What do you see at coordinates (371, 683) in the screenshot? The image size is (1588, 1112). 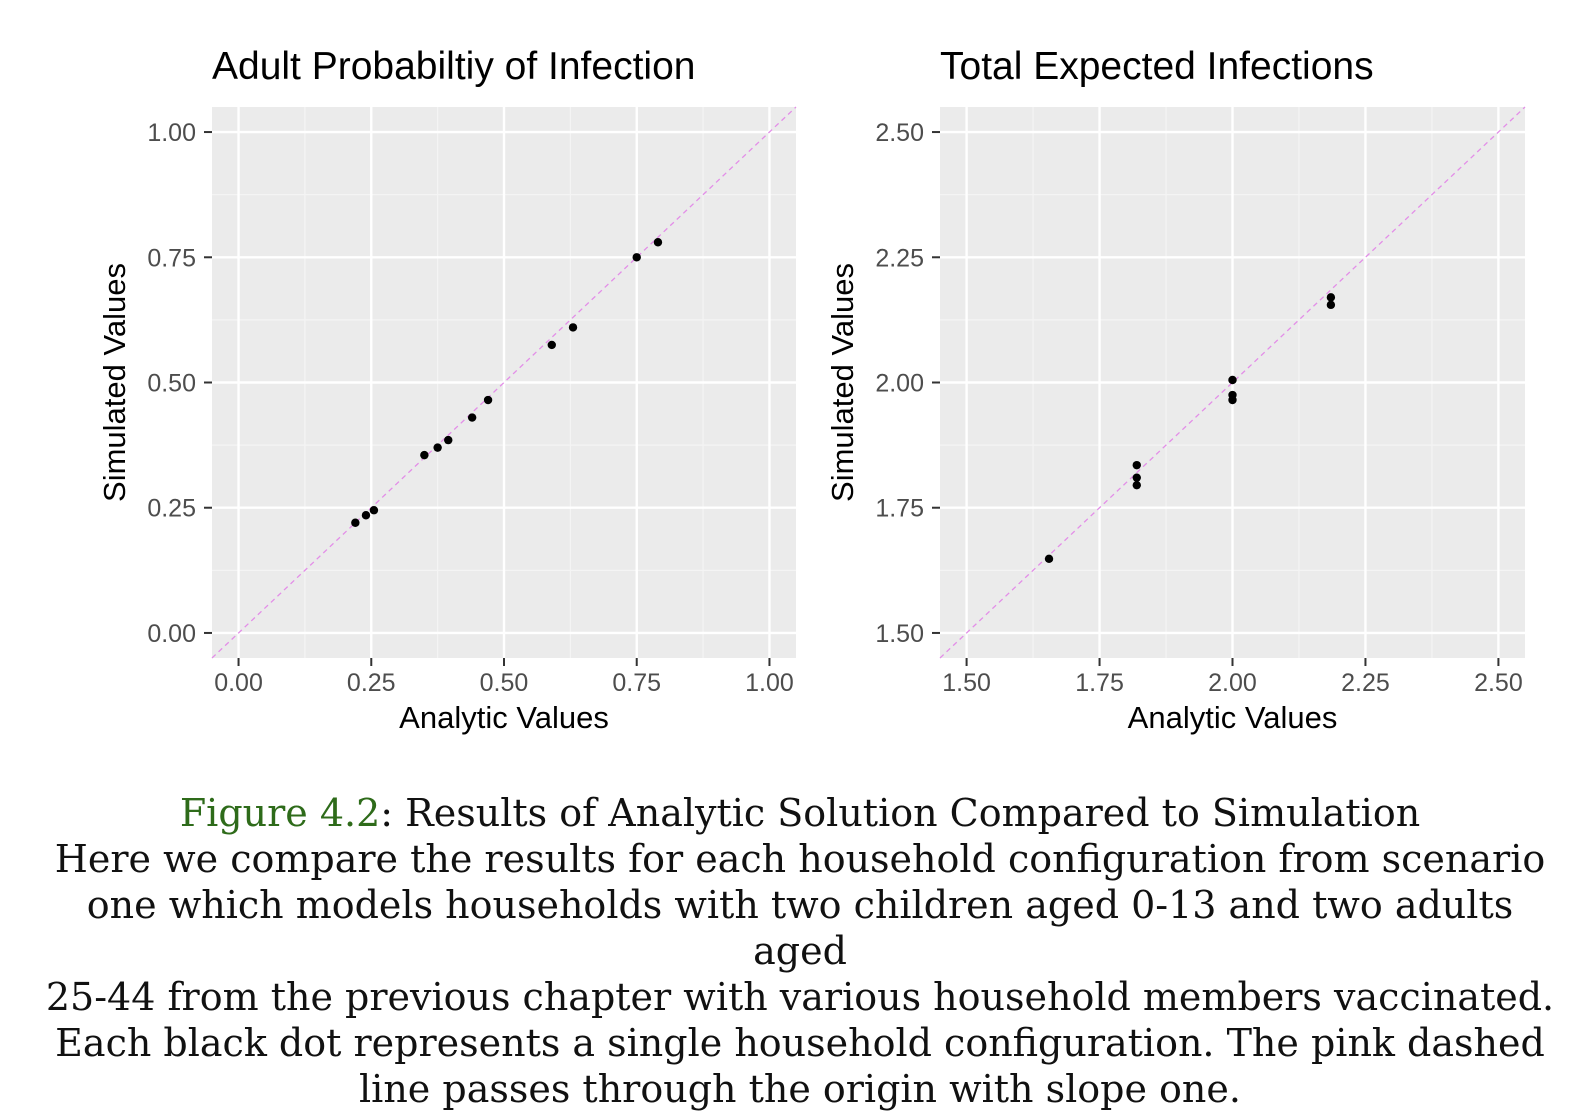 I see `x-tick-label: 0.25` at bounding box center [371, 683].